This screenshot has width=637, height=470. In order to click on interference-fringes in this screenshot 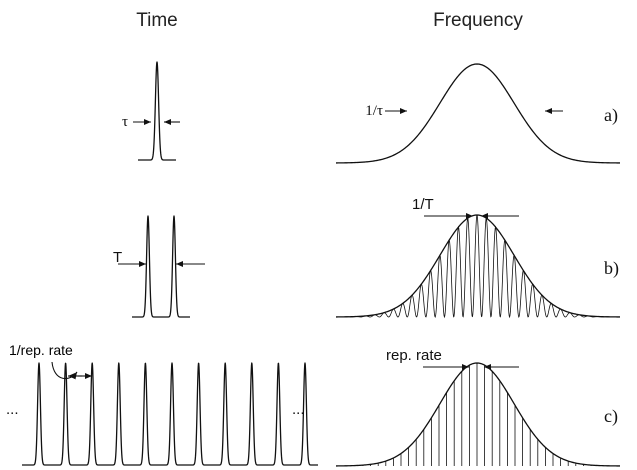, I will do `click(478, 267)`.